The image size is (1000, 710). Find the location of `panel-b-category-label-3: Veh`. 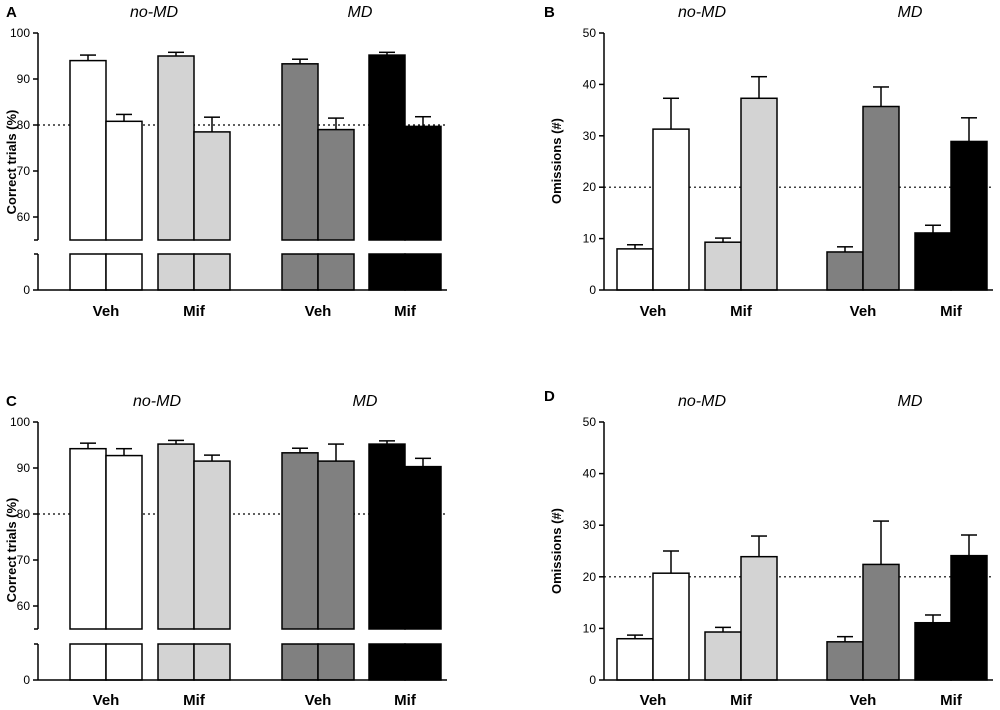

panel-b-category-label-3: Veh is located at coordinates (863, 311).